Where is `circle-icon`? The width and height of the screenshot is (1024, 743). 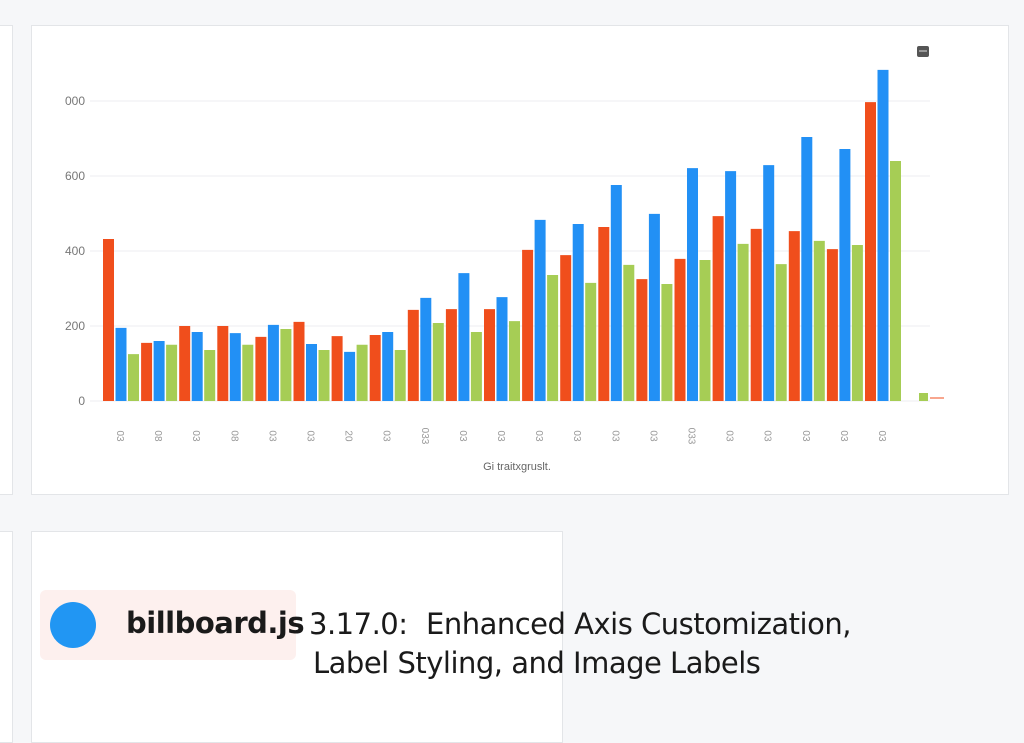
circle-icon is located at coordinates (73, 625).